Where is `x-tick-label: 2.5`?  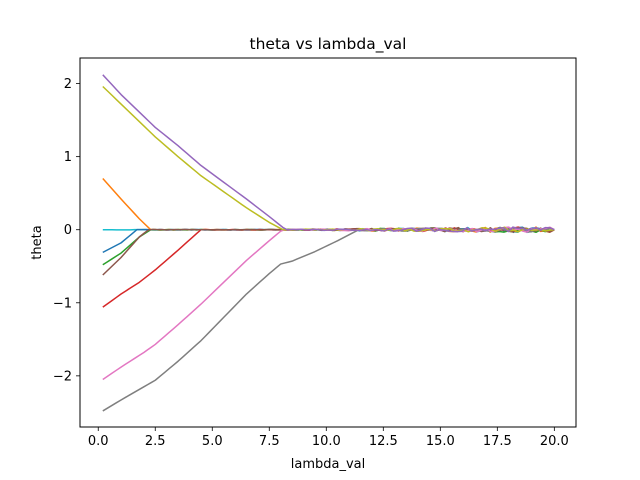 x-tick-label: 2.5 is located at coordinates (155, 441).